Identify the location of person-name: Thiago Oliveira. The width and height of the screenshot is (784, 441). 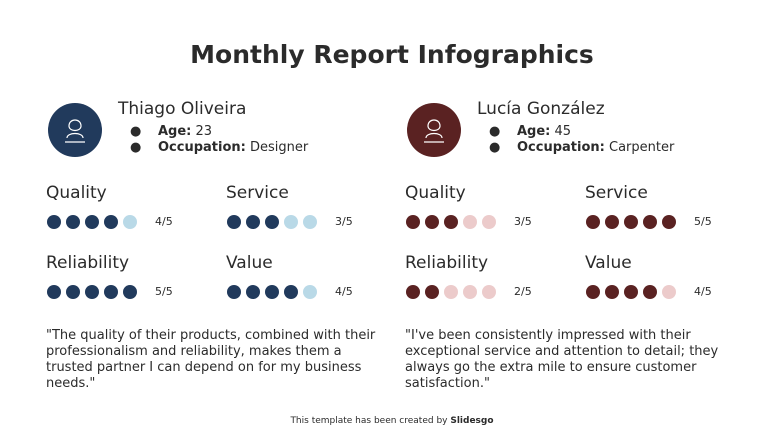
(182, 109).